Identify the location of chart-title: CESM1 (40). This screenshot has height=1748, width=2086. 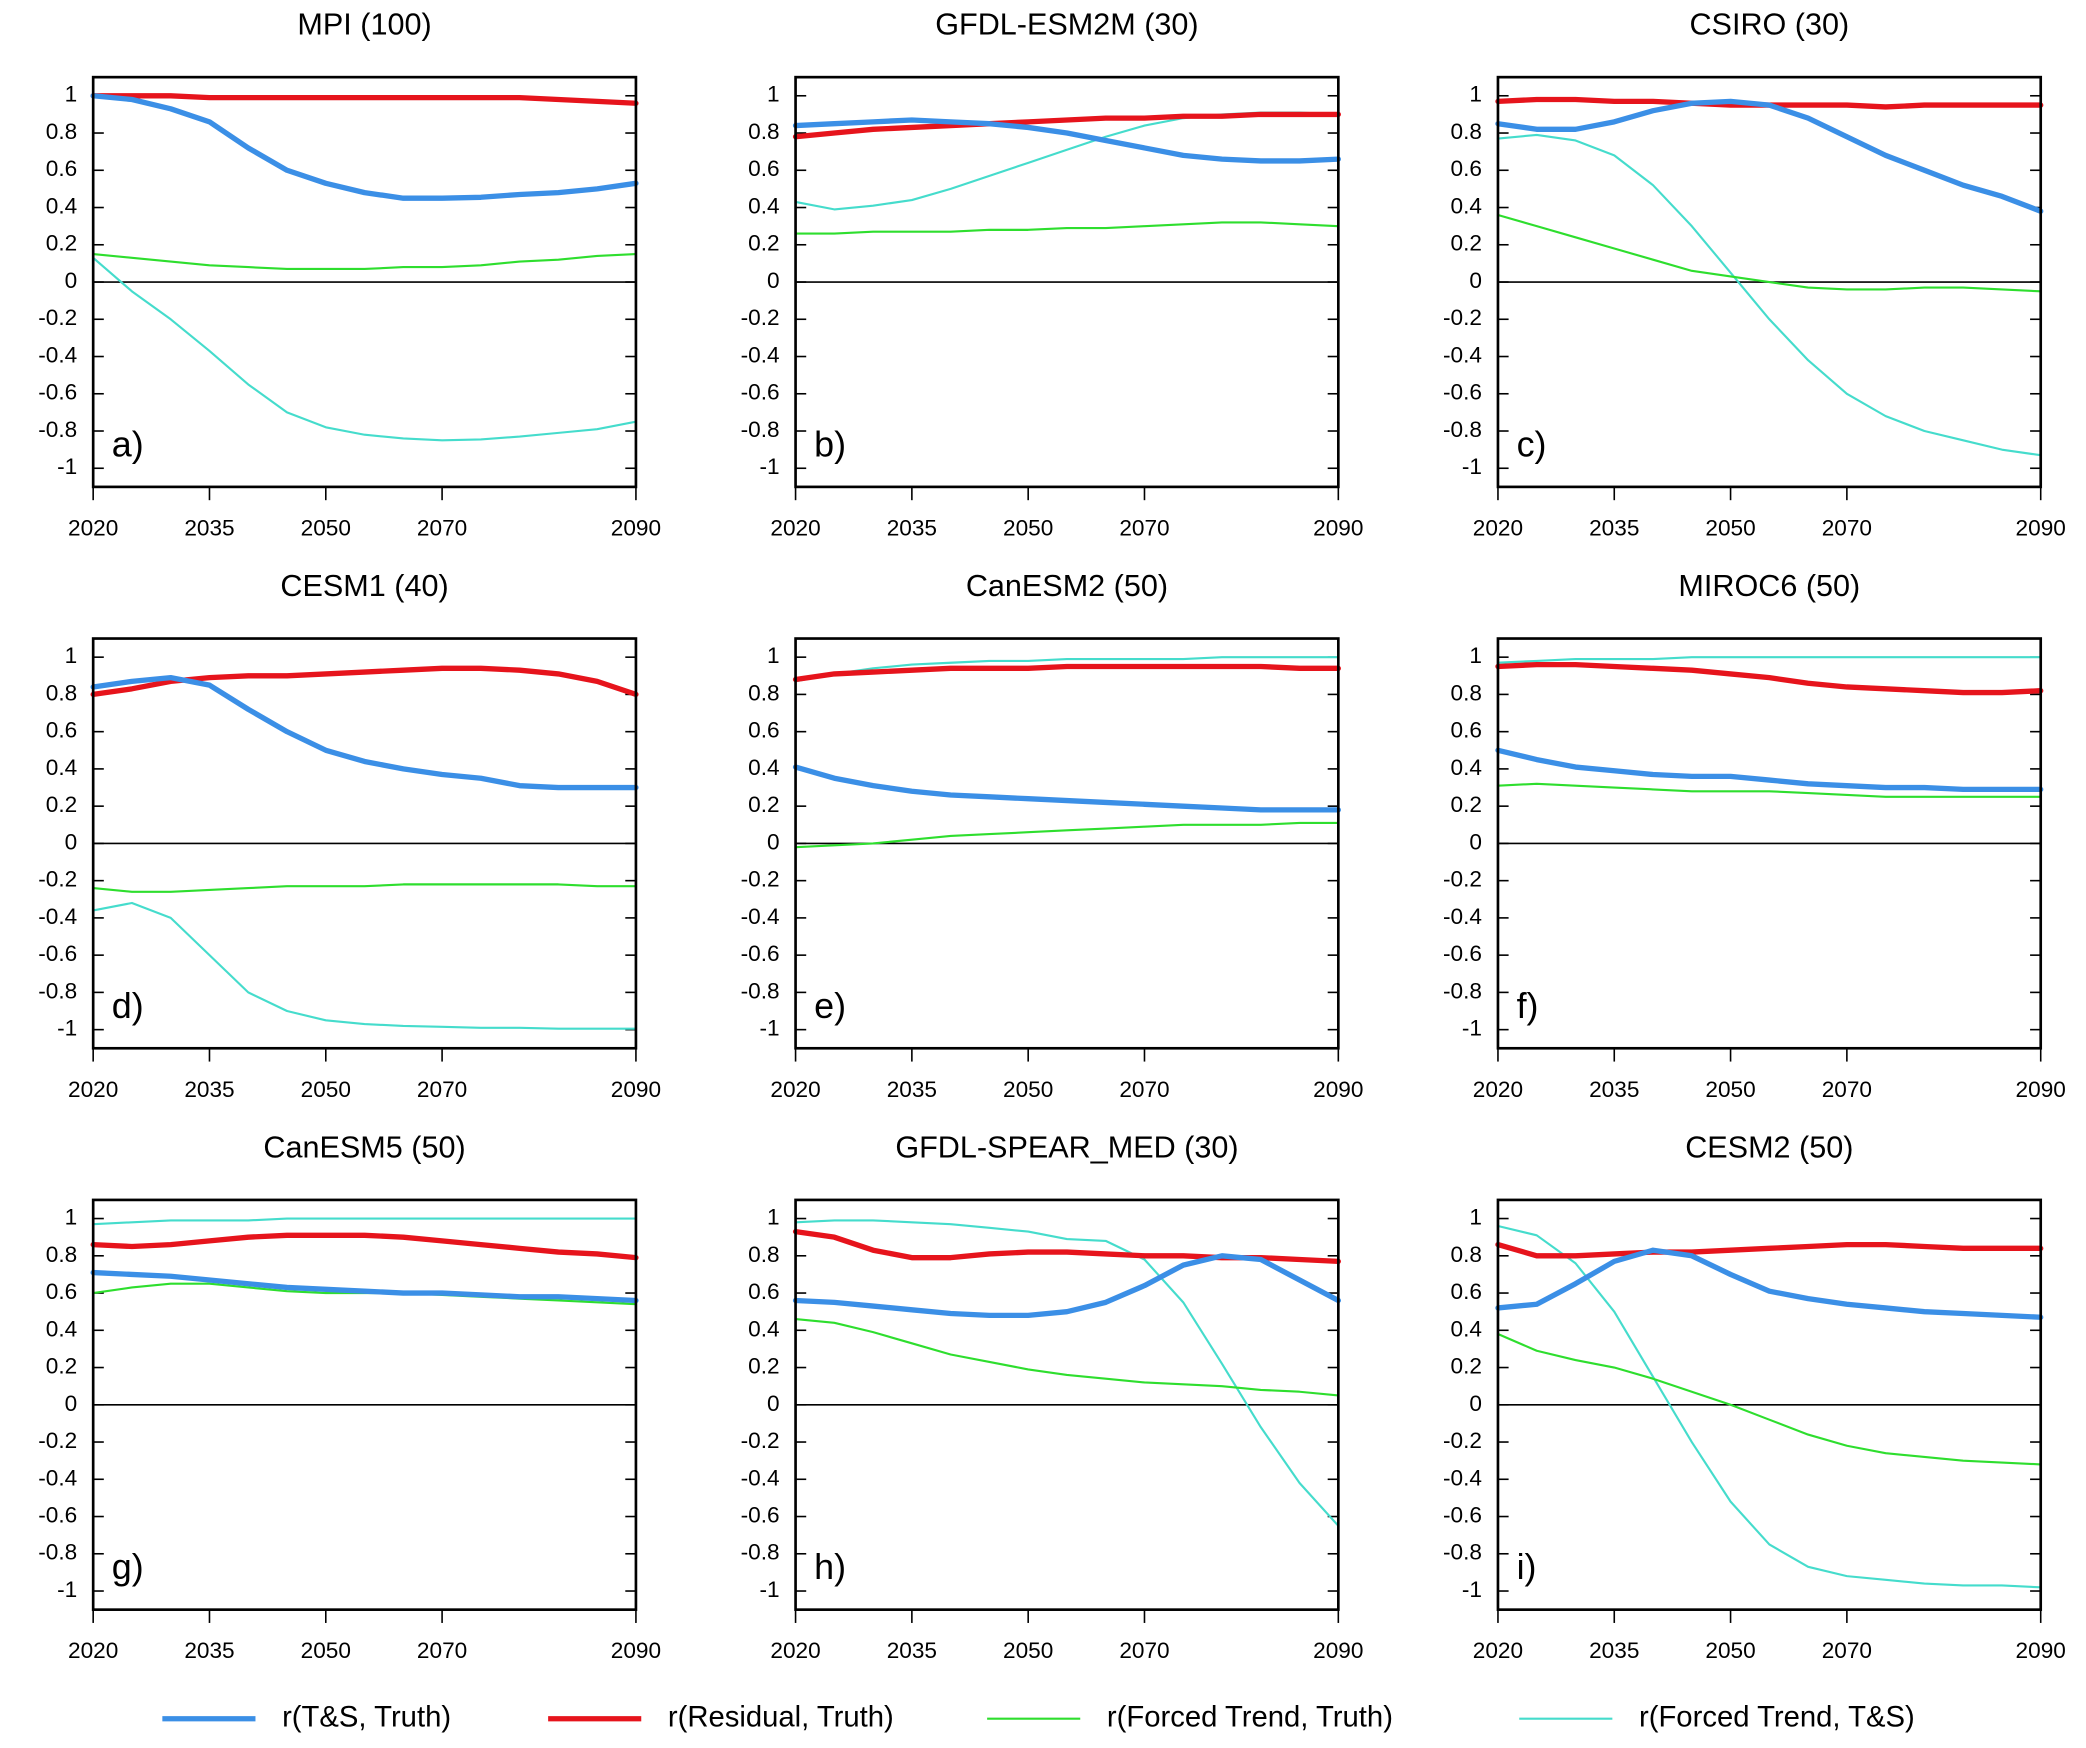
(364, 586).